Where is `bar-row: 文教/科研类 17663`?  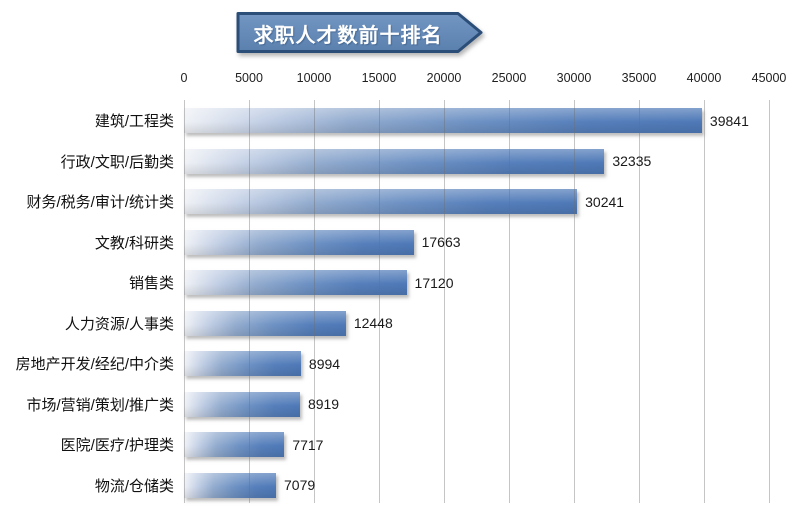
bar-row: 文教/科研类 17663 is located at coordinates (398, 242).